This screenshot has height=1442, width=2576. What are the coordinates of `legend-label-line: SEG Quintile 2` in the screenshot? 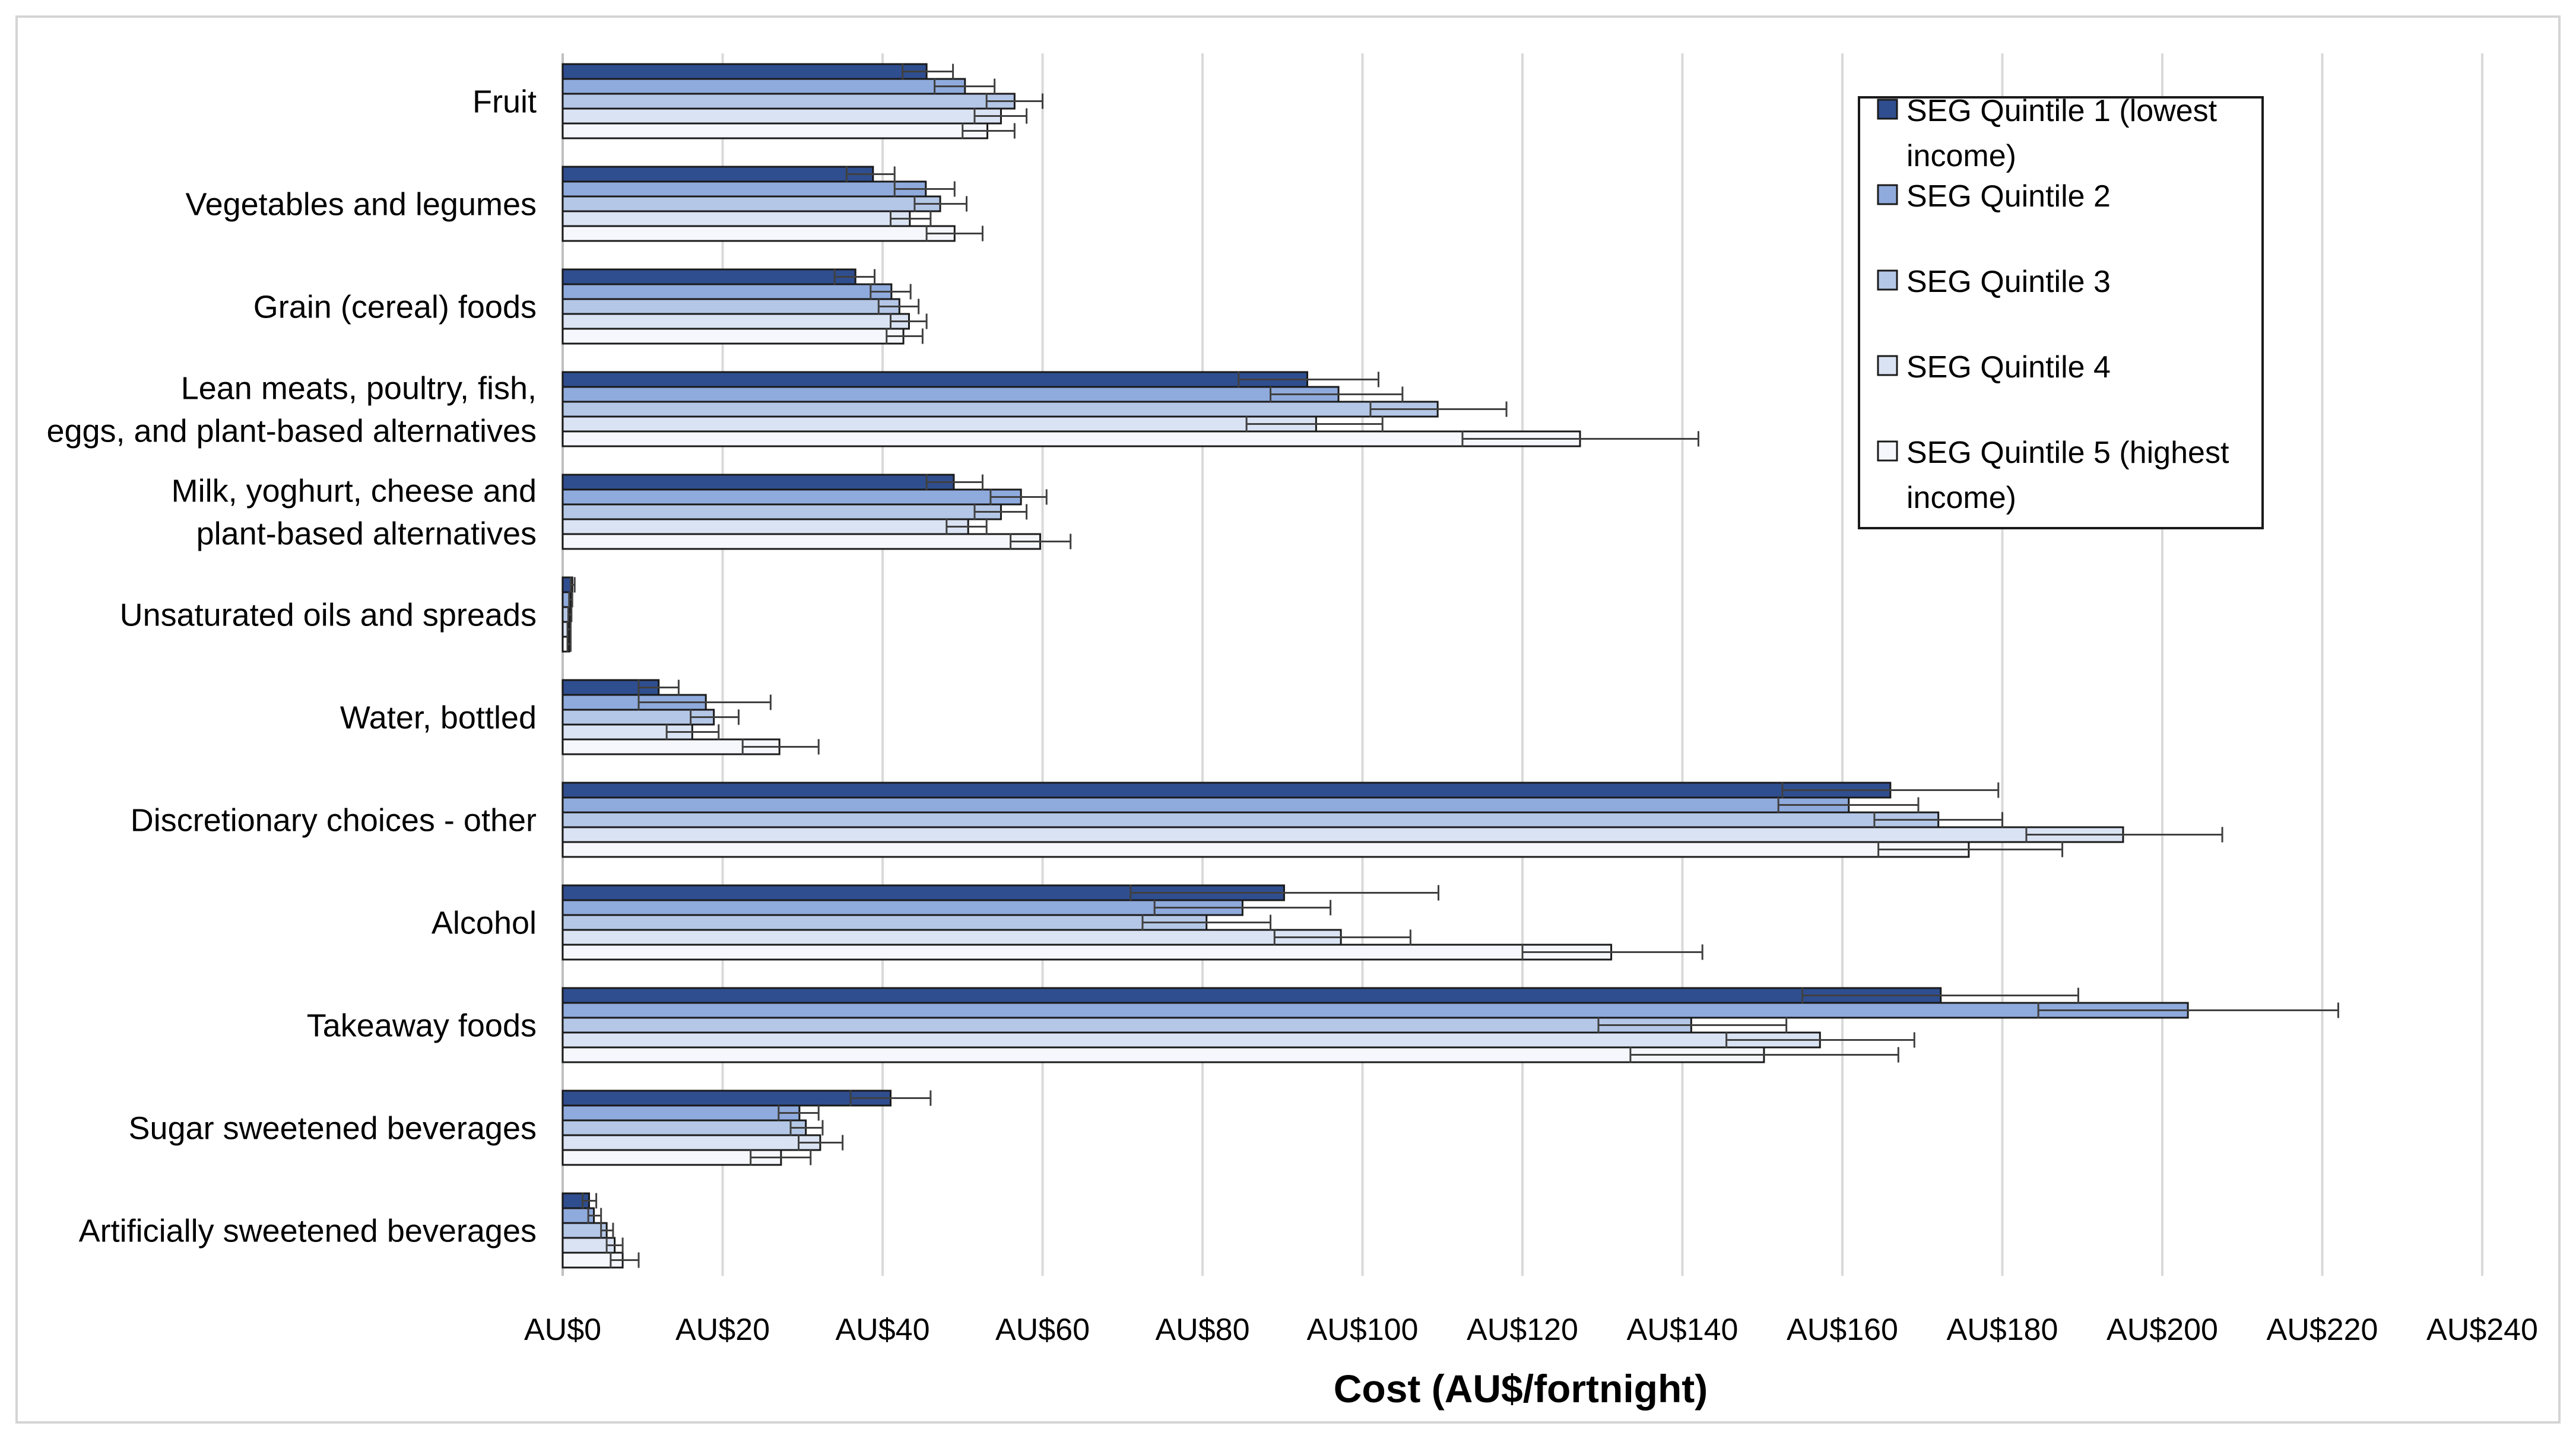 It's located at (2008, 196).